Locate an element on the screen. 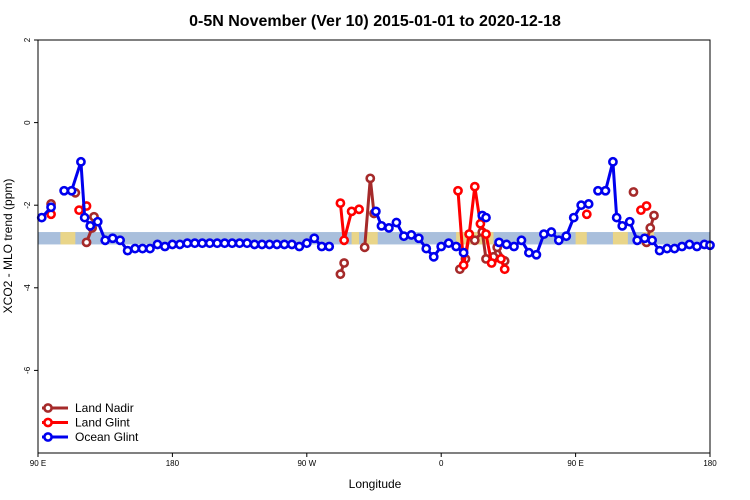  y-axis: 2 0 -2 -4 -6 is located at coordinates (30, 205).